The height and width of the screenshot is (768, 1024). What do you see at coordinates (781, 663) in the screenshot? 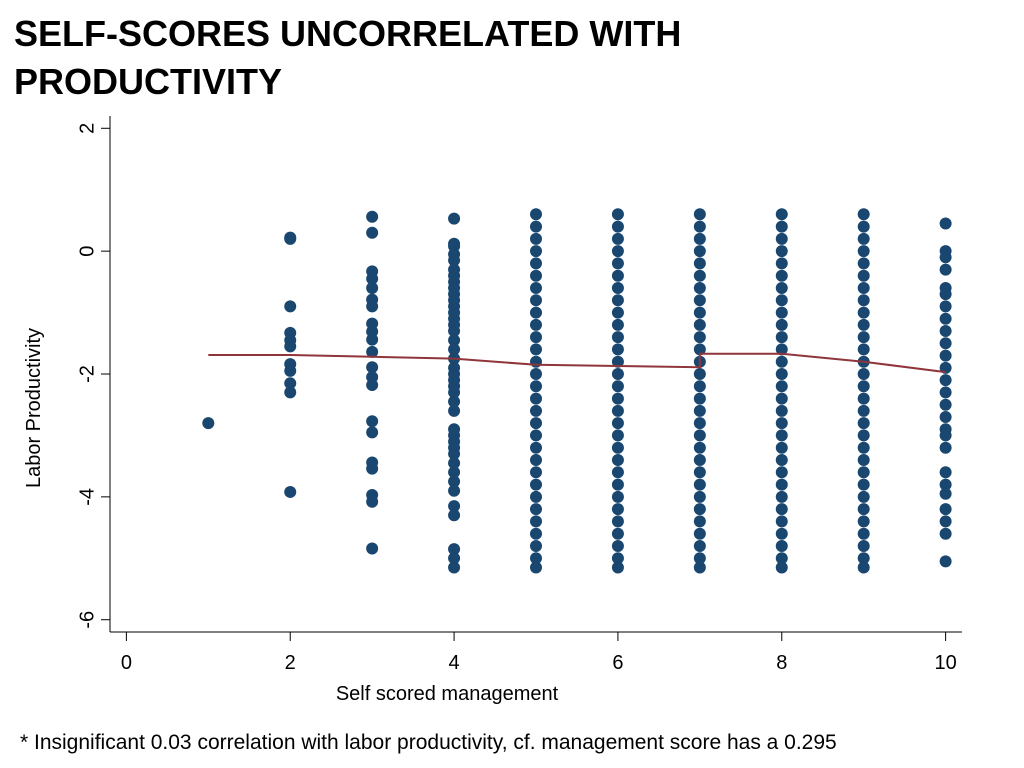
I see `x-tick-label: 8` at bounding box center [781, 663].